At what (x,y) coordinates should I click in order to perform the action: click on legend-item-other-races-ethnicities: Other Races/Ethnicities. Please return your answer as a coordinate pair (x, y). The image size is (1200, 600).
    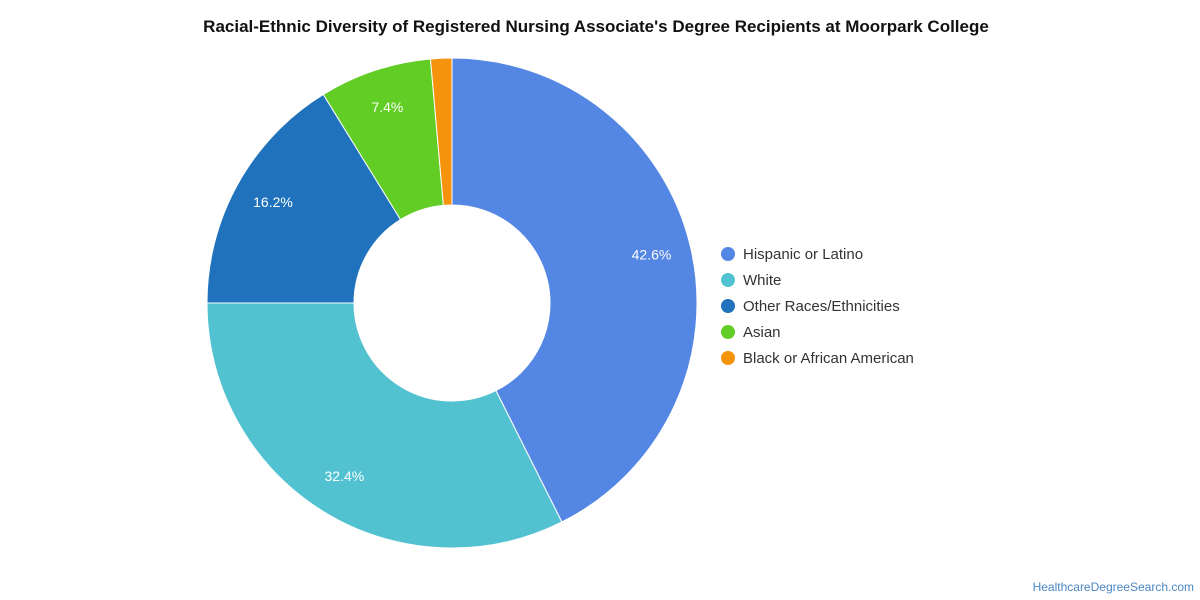
    Looking at the image, I should click on (817, 306).